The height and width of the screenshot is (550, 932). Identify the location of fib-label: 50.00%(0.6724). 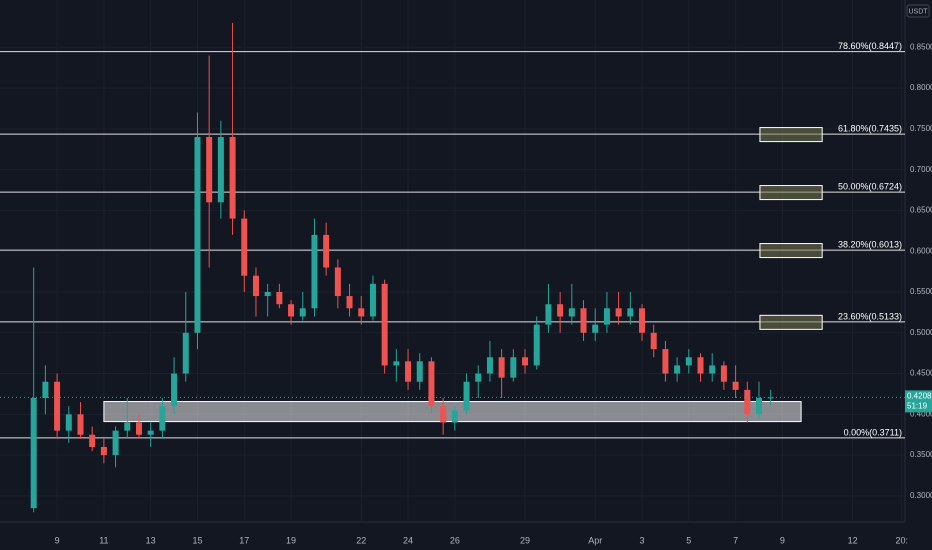
(870, 187).